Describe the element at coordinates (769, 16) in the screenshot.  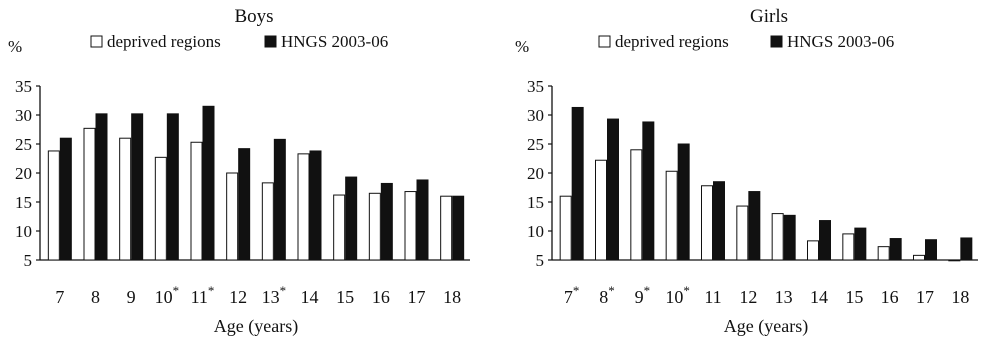
I see `chart-title: Girls` at that location.